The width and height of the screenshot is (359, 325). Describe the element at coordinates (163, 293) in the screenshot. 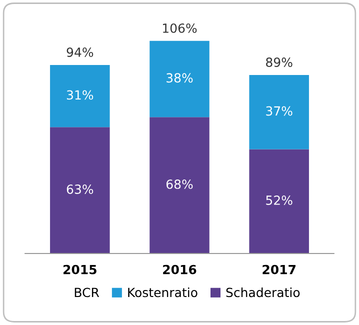

I see `legend-label: Kostenratio` at that location.